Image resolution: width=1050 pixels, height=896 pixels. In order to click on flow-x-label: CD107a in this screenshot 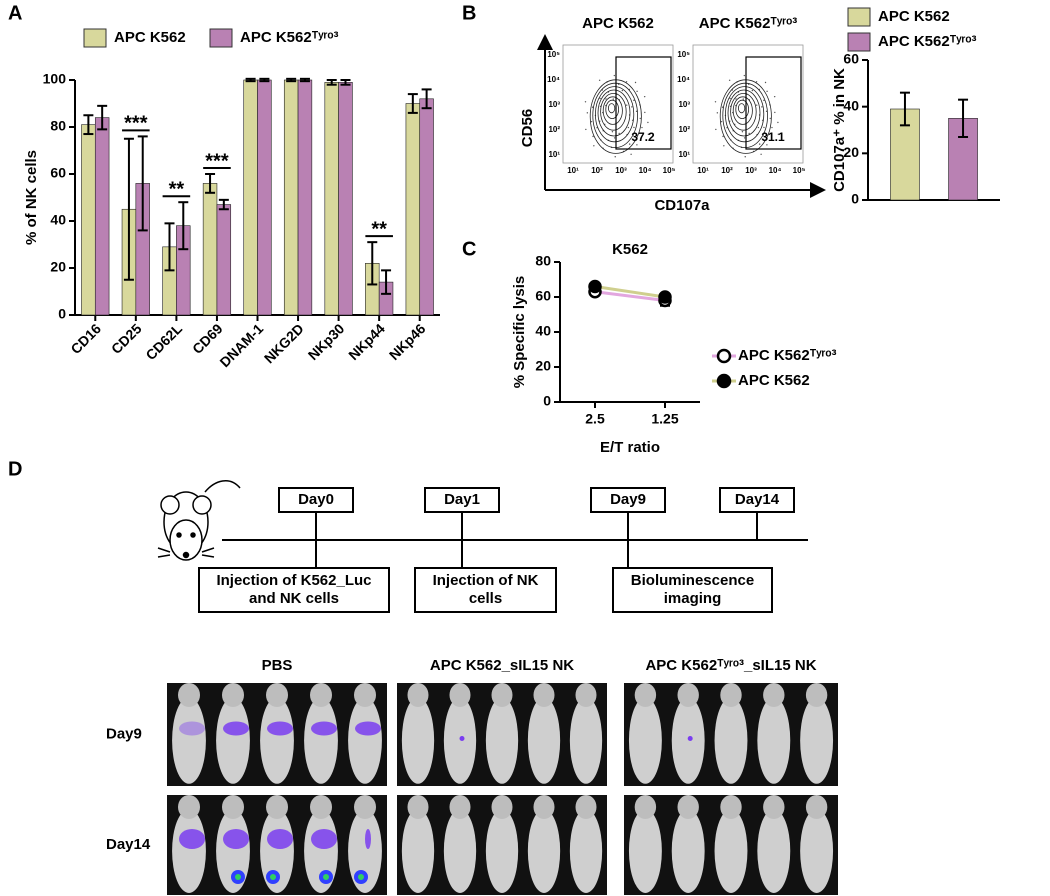, I will do `click(682, 205)`.